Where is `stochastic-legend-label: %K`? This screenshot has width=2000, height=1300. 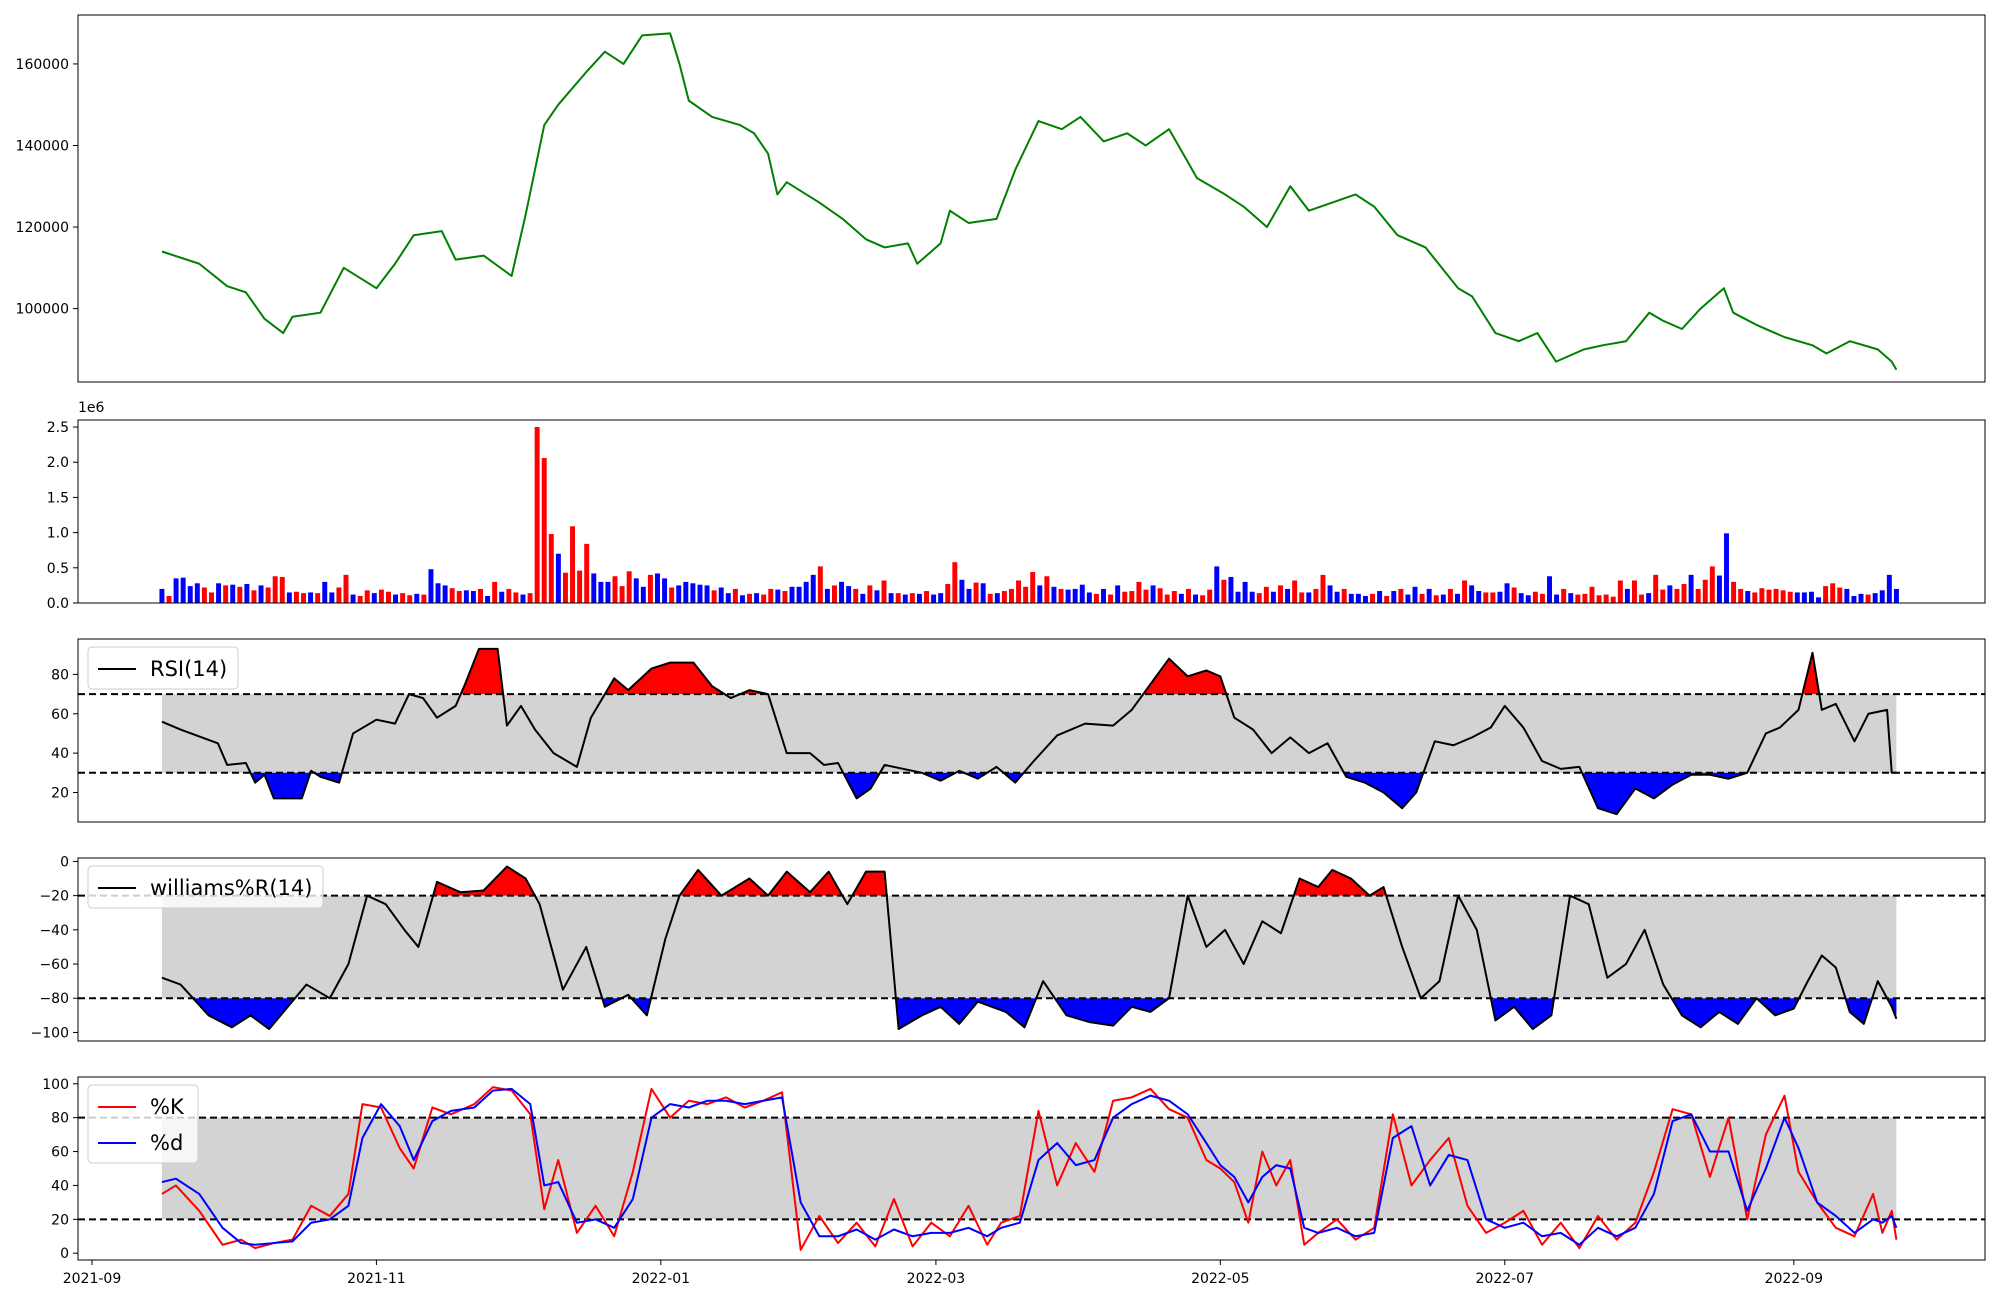 stochastic-legend-label: %K is located at coordinates (167, 1107).